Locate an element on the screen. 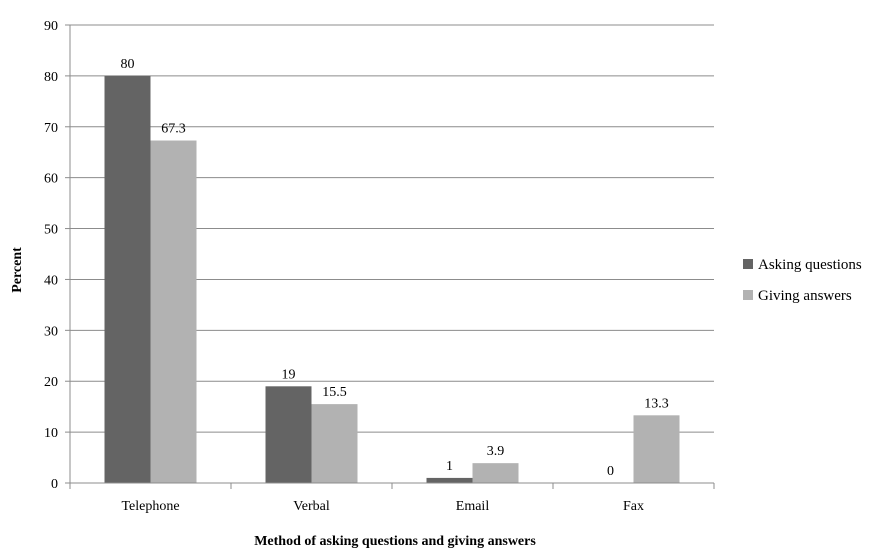 This screenshot has width=888, height=552. data-label: 80 is located at coordinates (128, 64).